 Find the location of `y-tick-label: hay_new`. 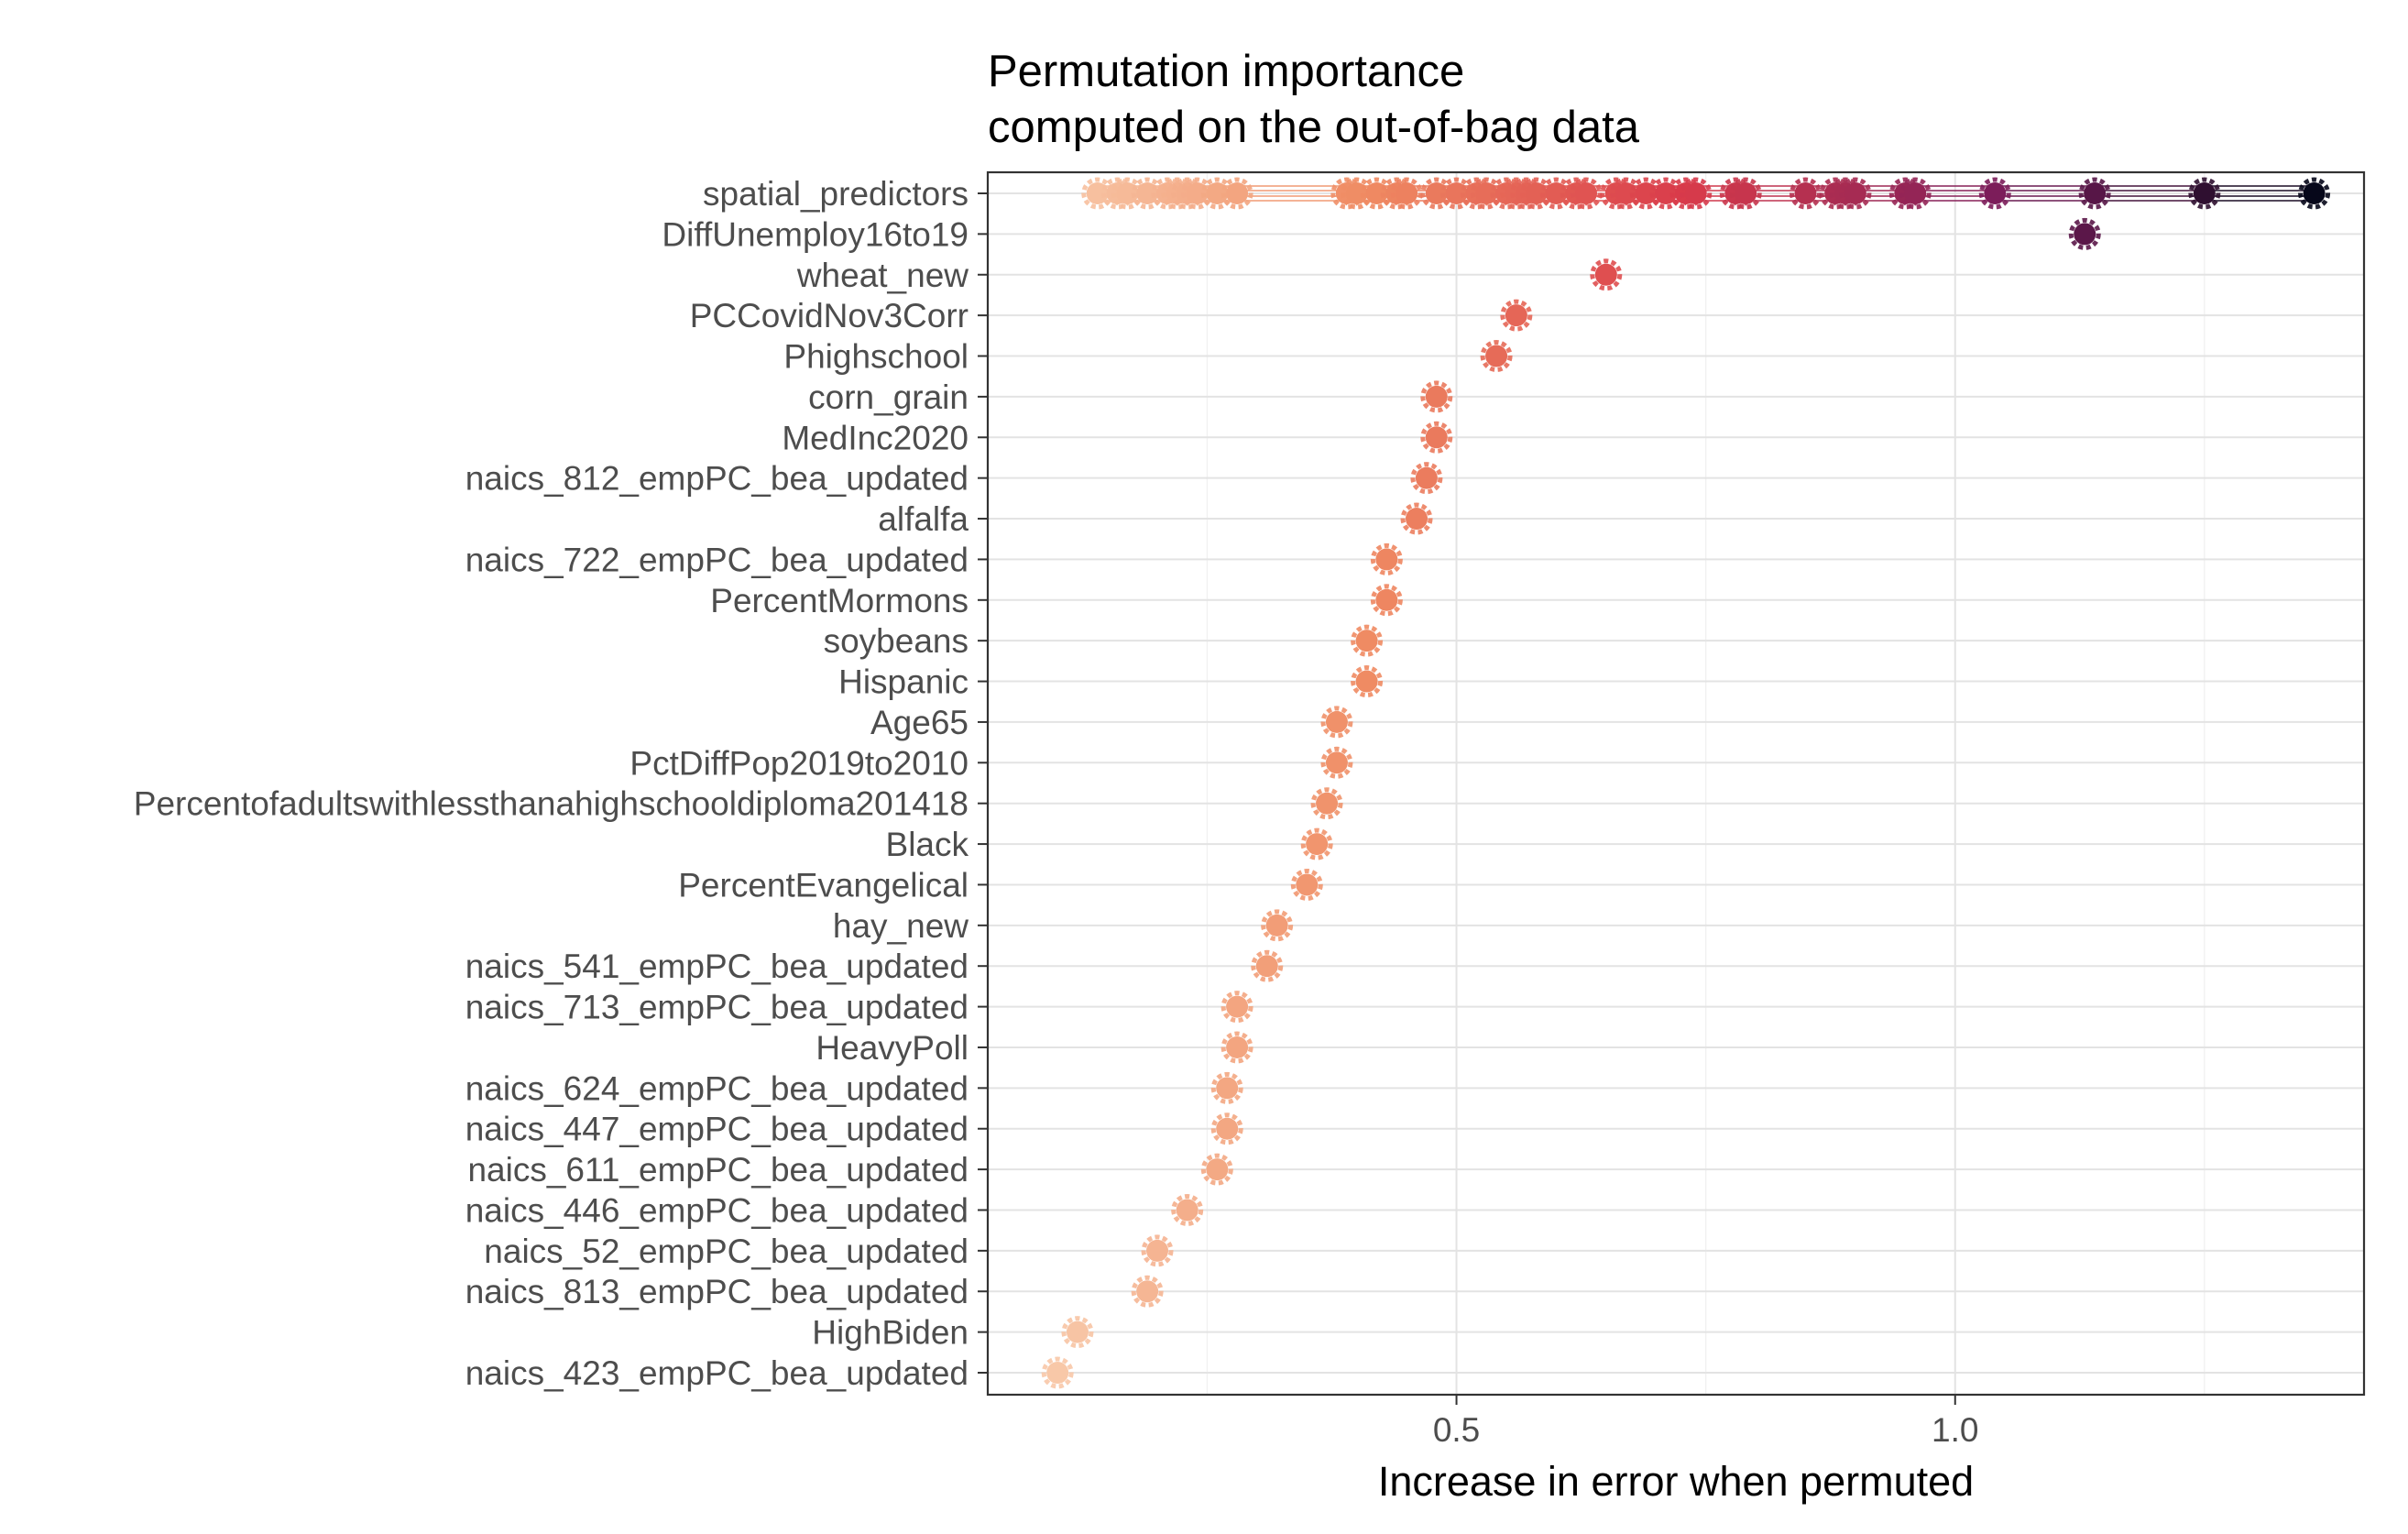

y-tick-label: hay_new is located at coordinates (901, 926).